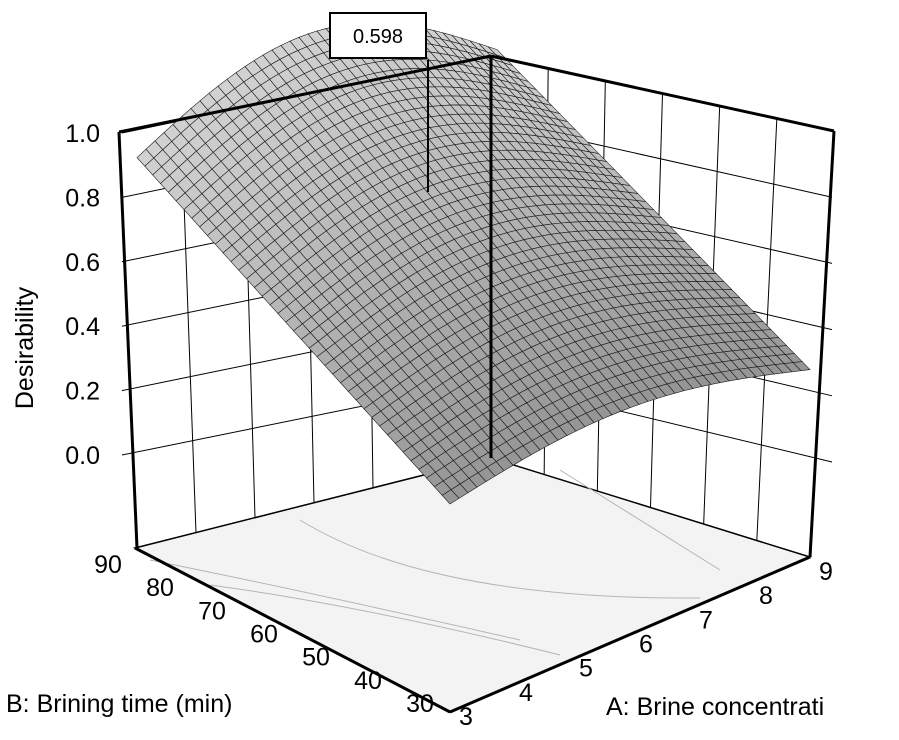 Image resolution: width=899 pixels, height=740 pixels. Describe the element at coordinates (108, 565) in the screenshot. I see `y-tick-label: 90` at that location.